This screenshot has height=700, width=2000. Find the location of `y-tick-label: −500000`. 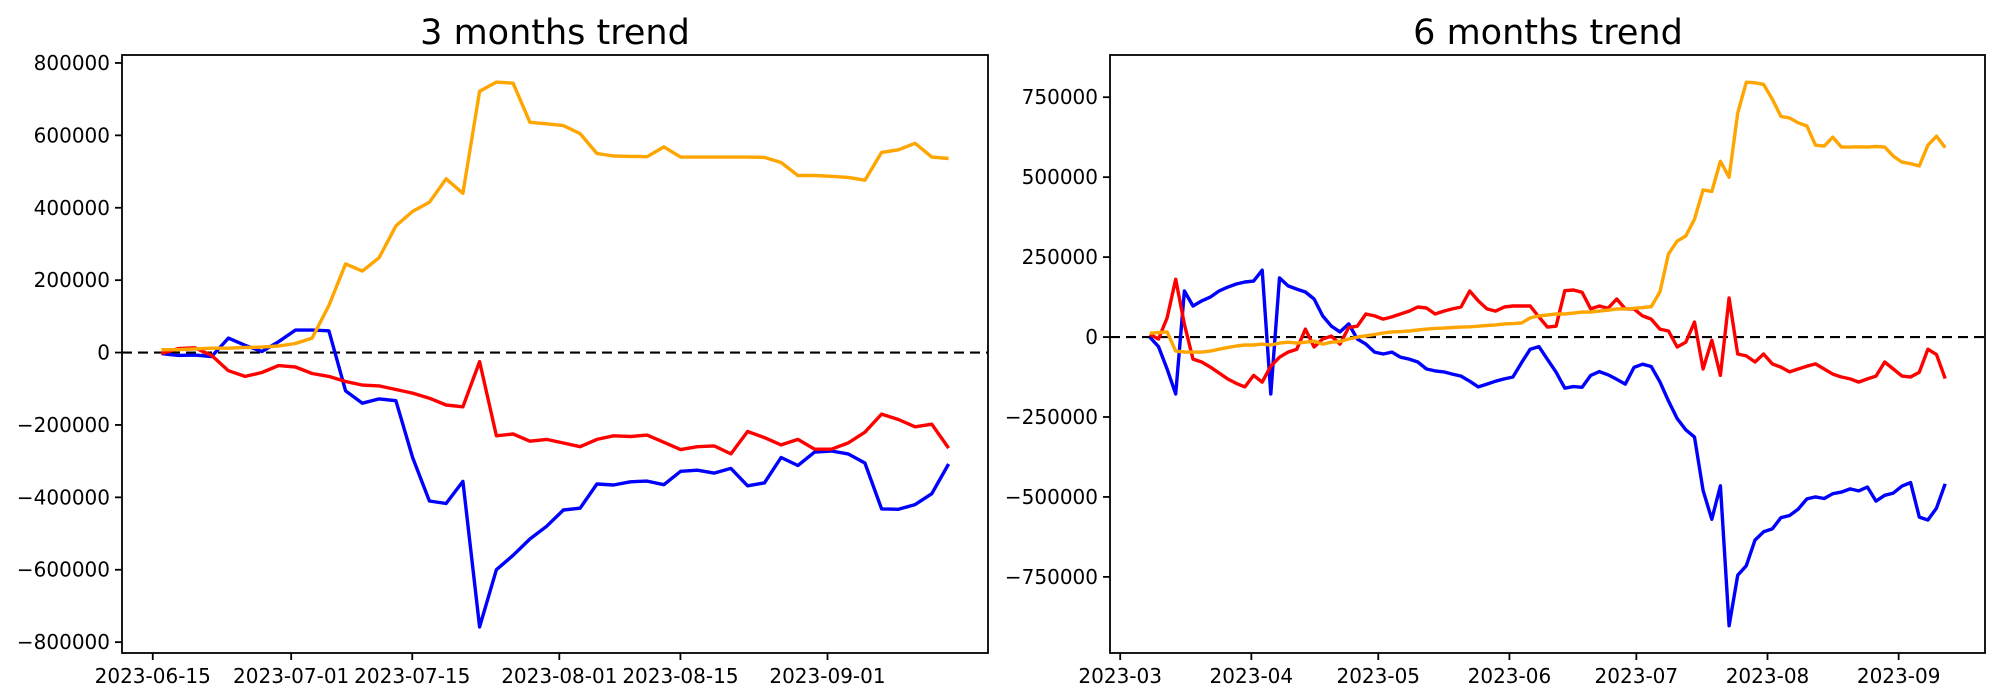

y-tick-label: −500000 is located at coordinates (1051, 497).